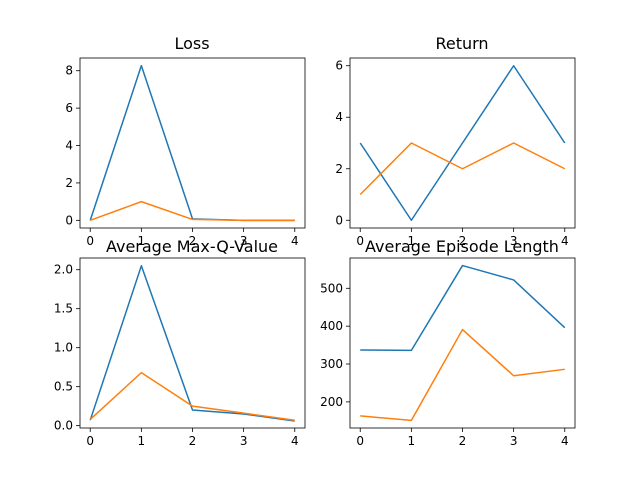 The image size is (640, 480). I want to click on subplot-marks: 0 1 2 3 4 0 2 4 6, so click(455, 152).